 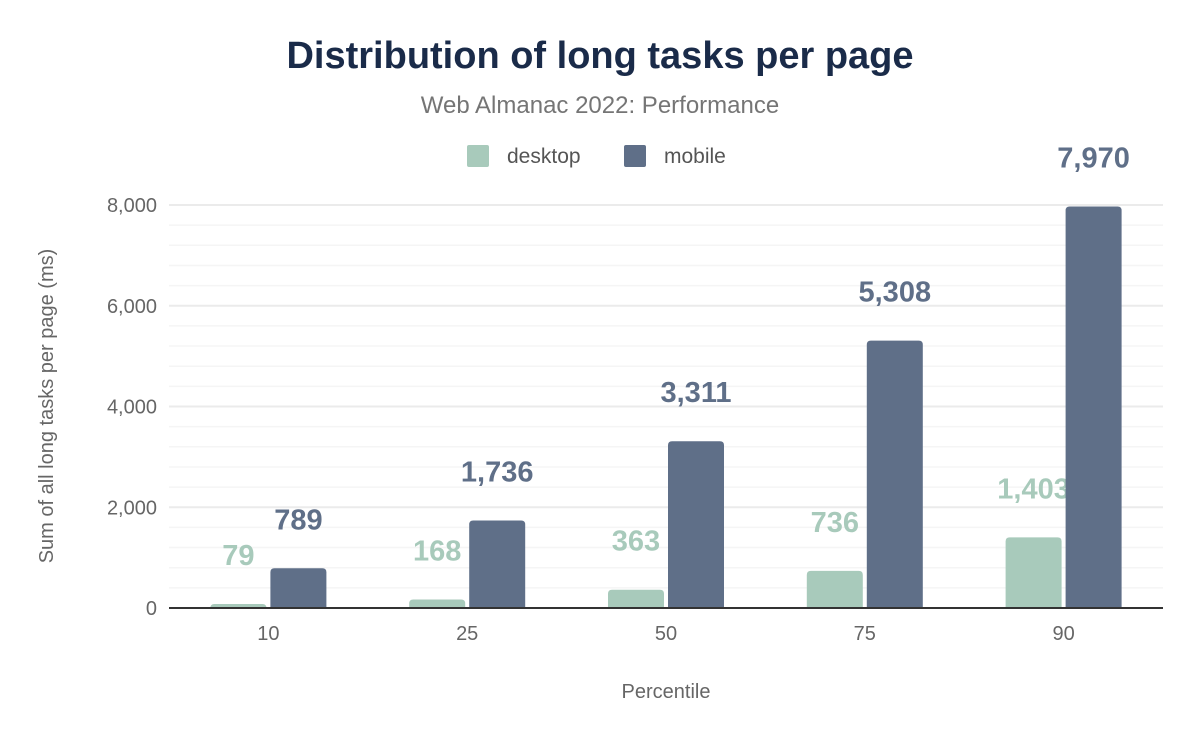 What do you see at coordinates (497, 473) in the screenshot?
I see `data-label-mobile: 1,736` at bounding box center [497, 473].